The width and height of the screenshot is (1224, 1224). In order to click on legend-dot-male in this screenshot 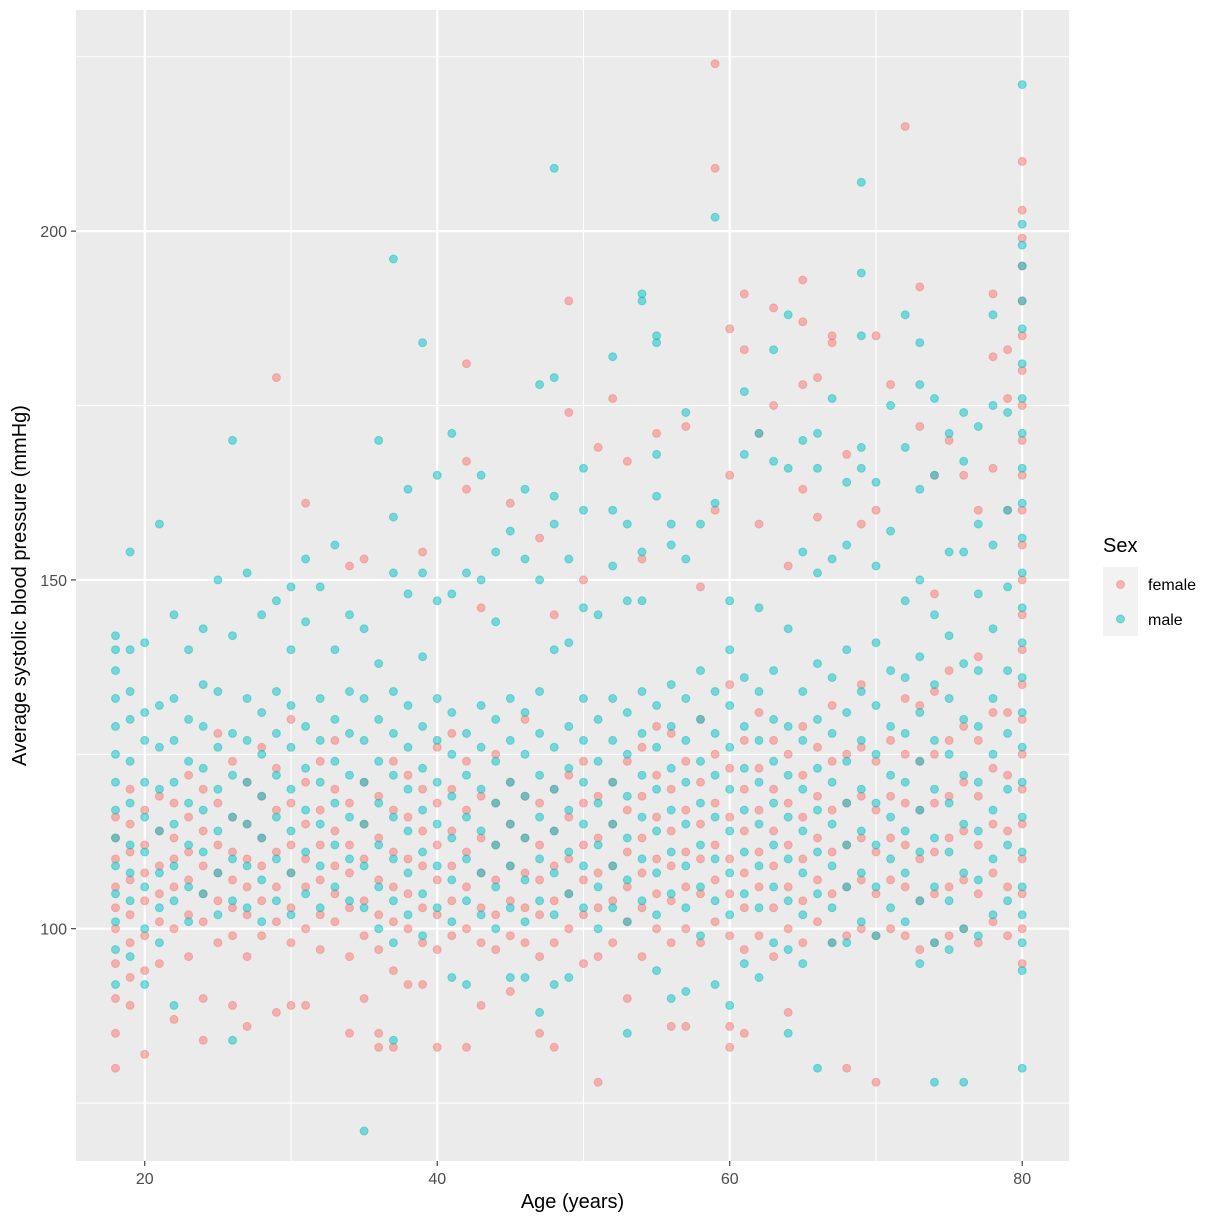, I will do `click(1120, 619)`.